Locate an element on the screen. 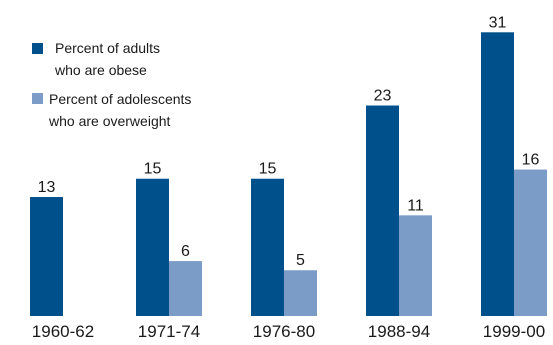 Image resolution: width=553 pixels, height=345 pixels. legend-label-adults-line2: who are obese is located at coordinates (100, 70).